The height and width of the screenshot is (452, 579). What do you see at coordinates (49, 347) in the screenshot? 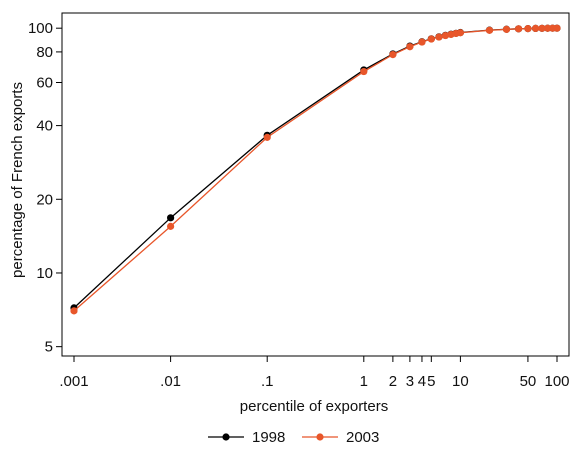
I see `y-tick-label-0: 5` at bounding box center [49, 347].